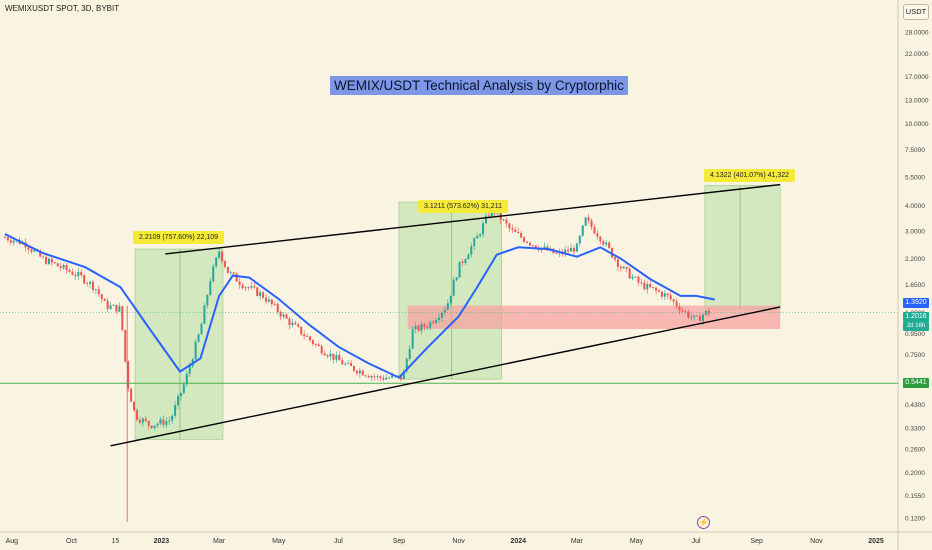 The width and height of the screenshot is (932, 550). I want to click on x-tick-label: May, so click(637, 541).